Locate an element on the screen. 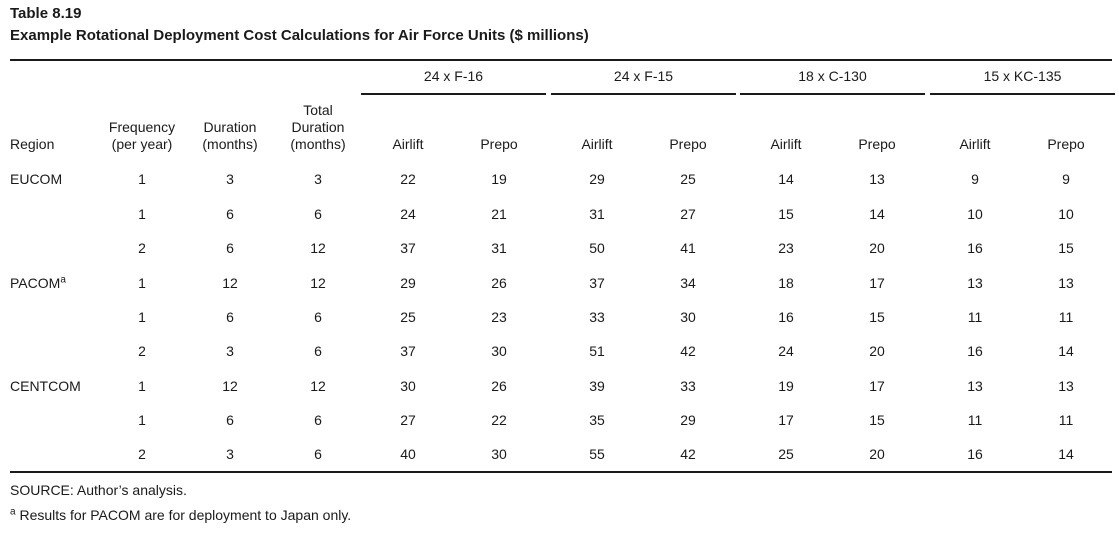 Image resolution: width=1119 pixels, height=537 pixels. cell-value: 37 is located at coordinates (597, 283).